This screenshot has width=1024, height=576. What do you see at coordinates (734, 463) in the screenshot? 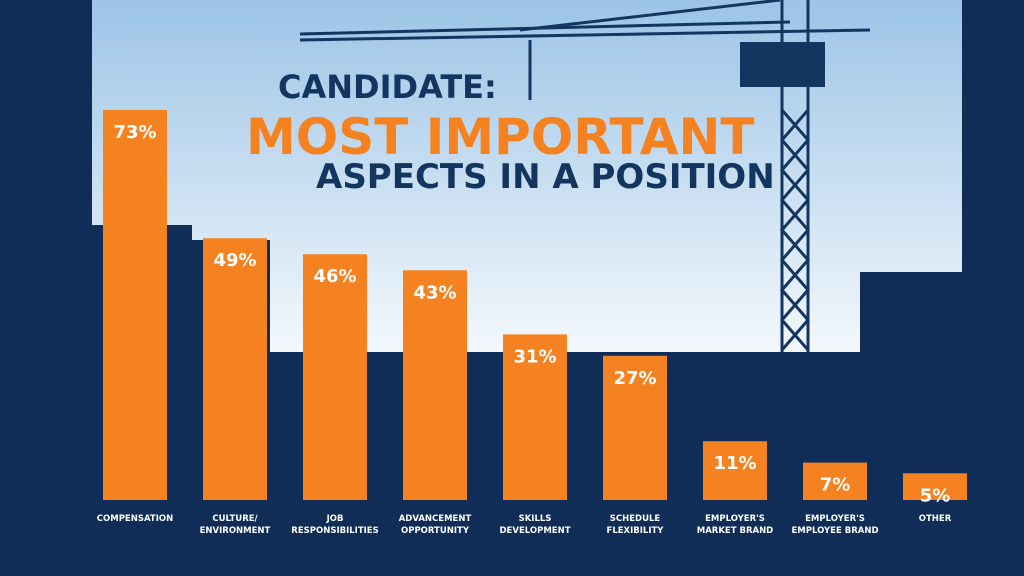
I see `value-label: 11%` at bounding box center [734, 463].